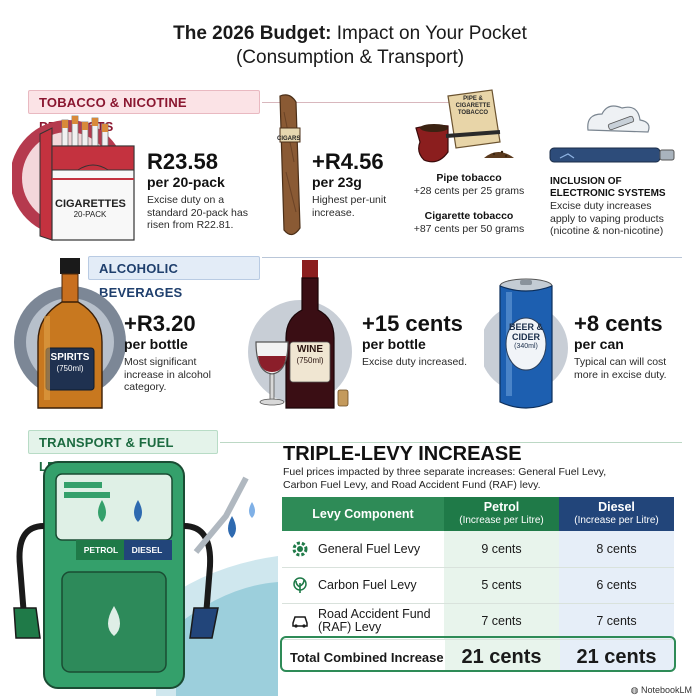  I want to click on spirits-label: SPIRITS (750ml), so click(70, 363).